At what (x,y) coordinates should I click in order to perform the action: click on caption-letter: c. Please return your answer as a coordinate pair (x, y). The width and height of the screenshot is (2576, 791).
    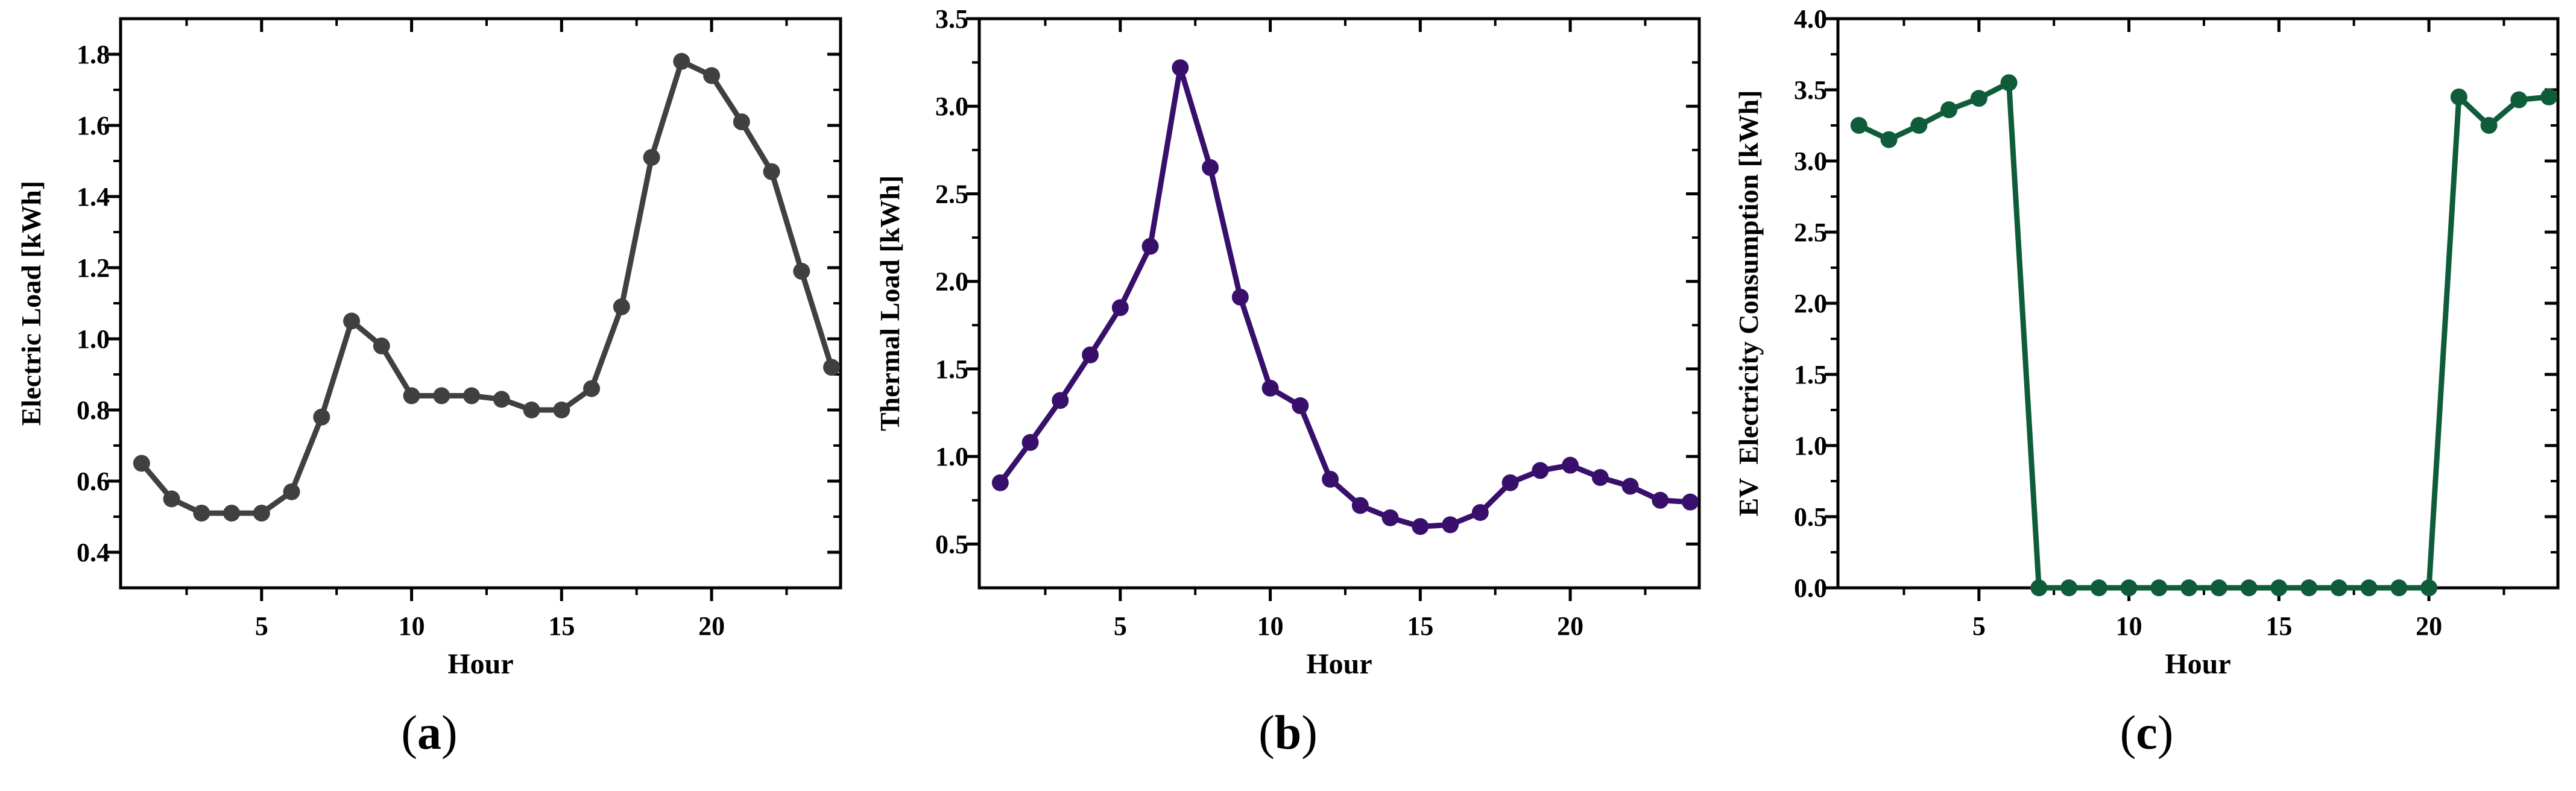
    Looking at the image, I should click on (2147, 733).